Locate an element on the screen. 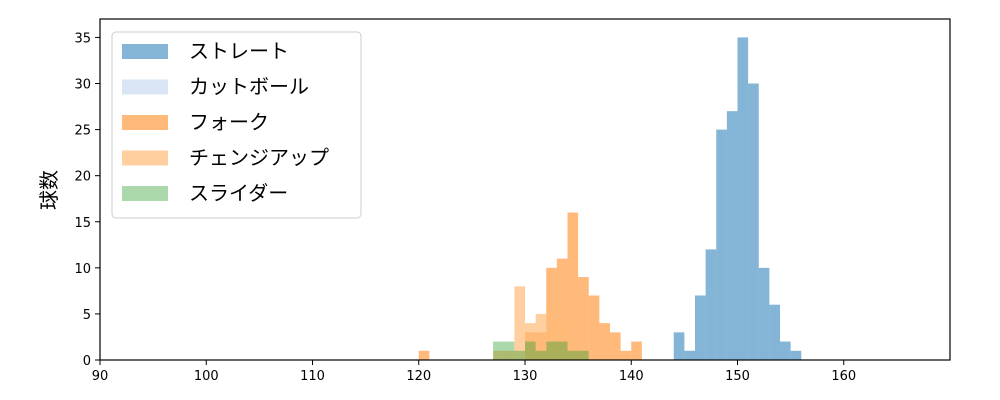 The height and width of the screenshot is (400, 1000). legend-label-4: スライダー is located at coordinates (238, 193).